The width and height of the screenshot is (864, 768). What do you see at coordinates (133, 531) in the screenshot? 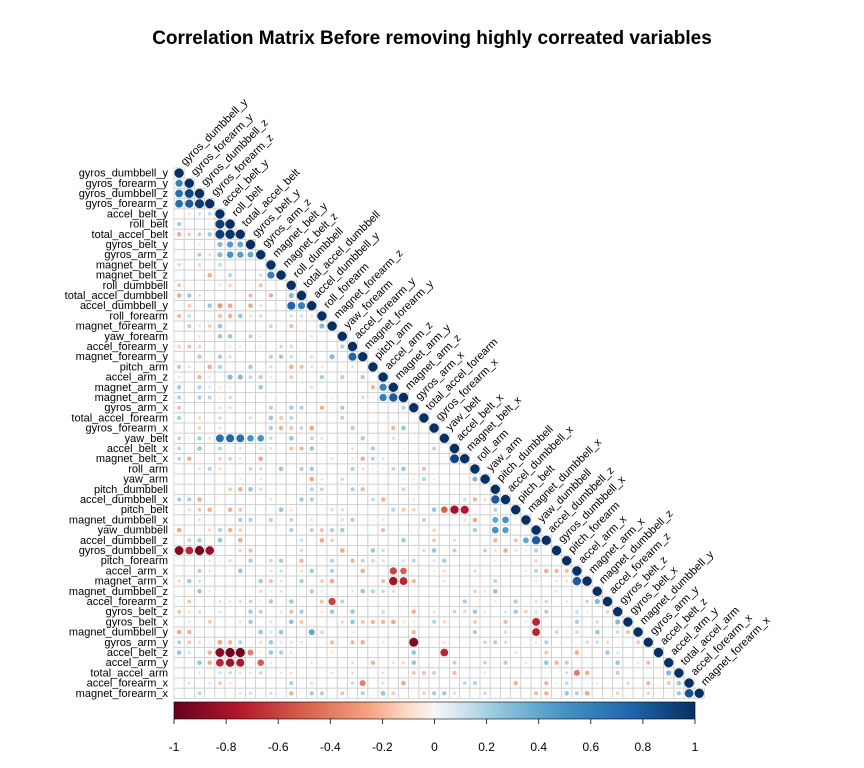
I see `row-label: yaw_dumbbell` at bounding box center [133, 531].